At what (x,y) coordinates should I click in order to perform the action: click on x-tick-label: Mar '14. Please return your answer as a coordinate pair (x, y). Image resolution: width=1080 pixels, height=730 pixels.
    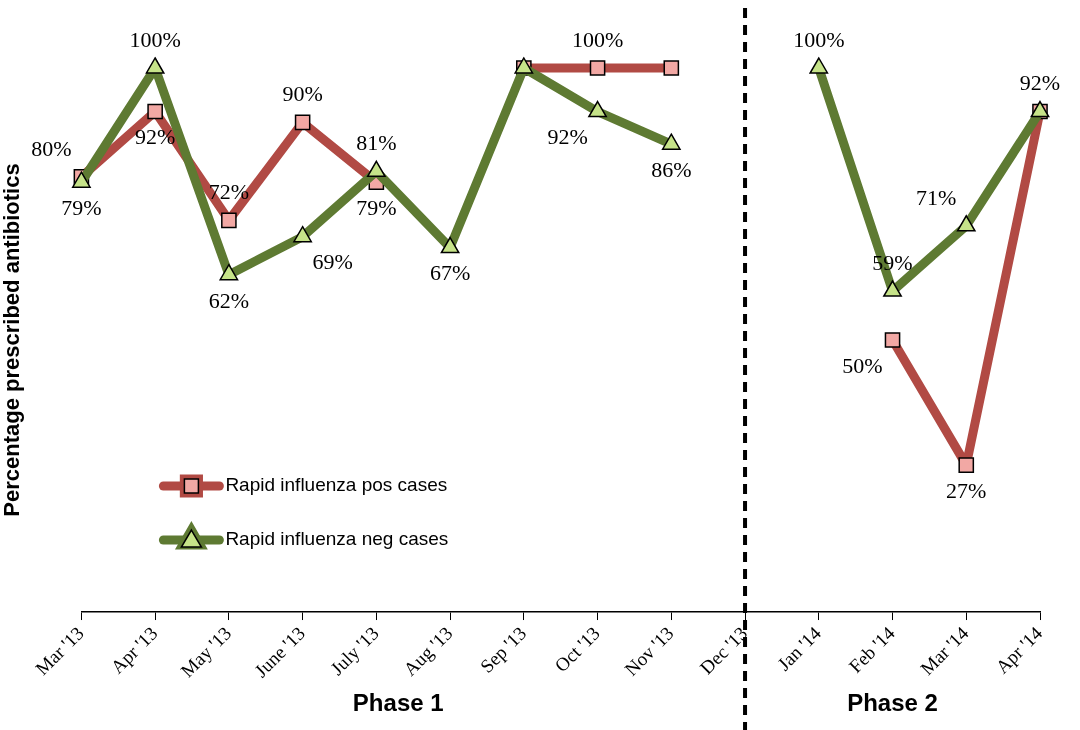
    Looking at the image, I should click on (944, 651).